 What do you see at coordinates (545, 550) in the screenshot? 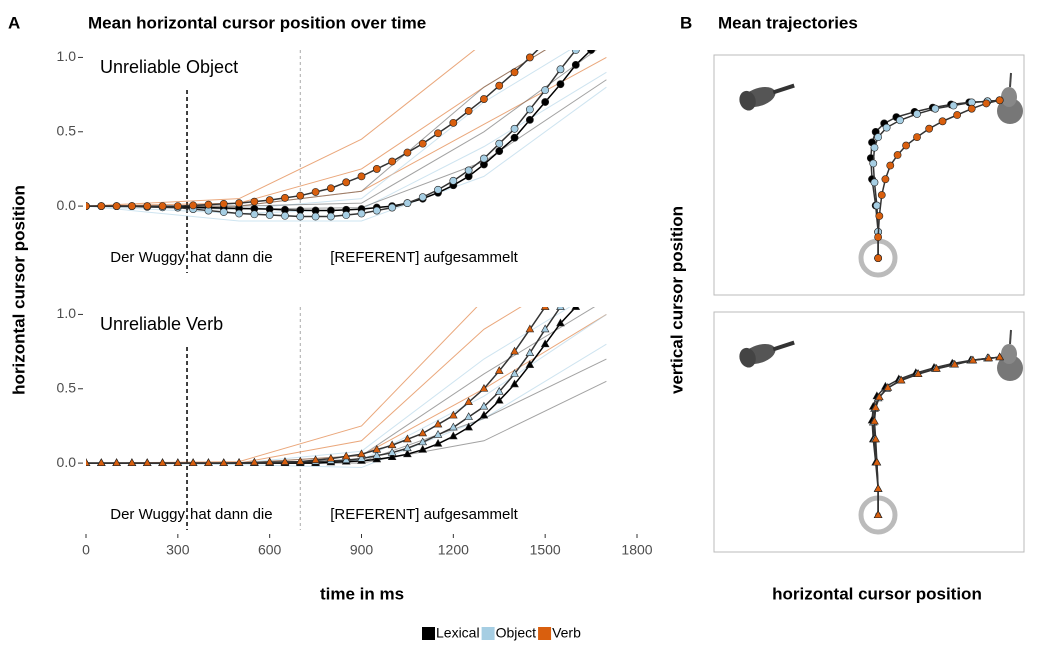
I see `x-tick-label: 1500` at bounding box center [545, 550].